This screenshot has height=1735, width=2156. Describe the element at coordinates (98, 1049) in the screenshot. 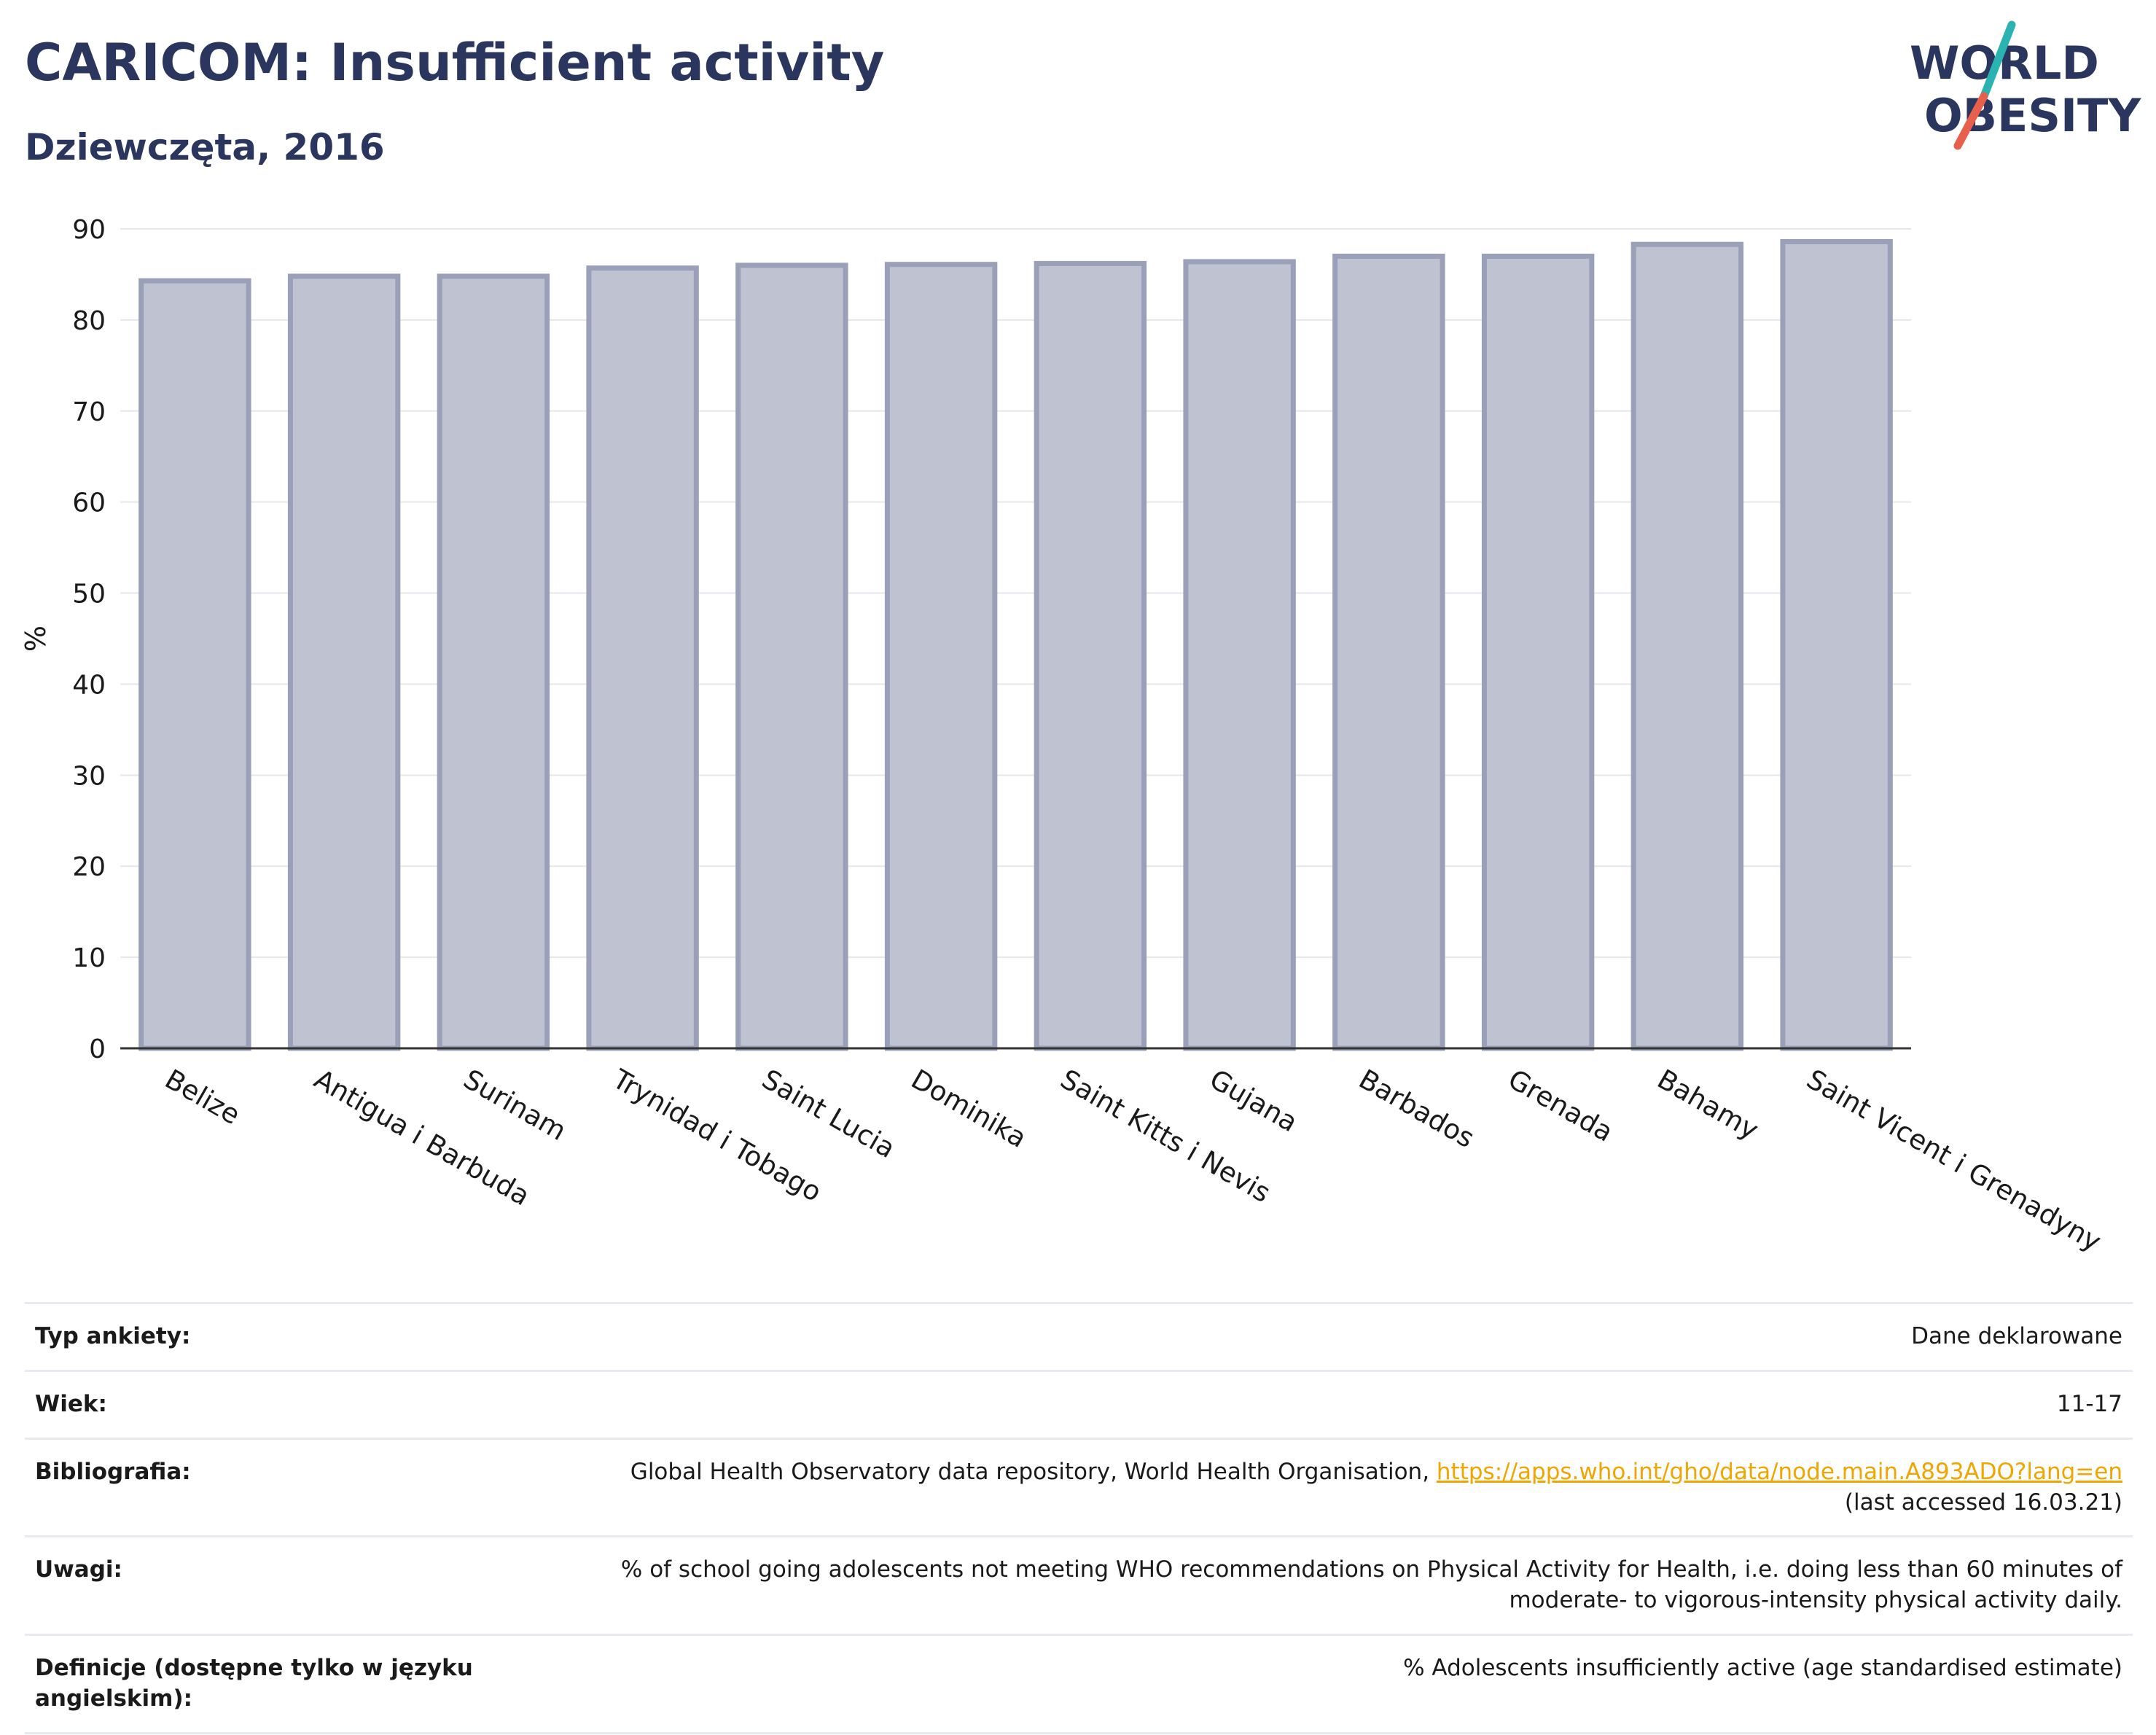

I see `y-tick-label: 0` at that location.